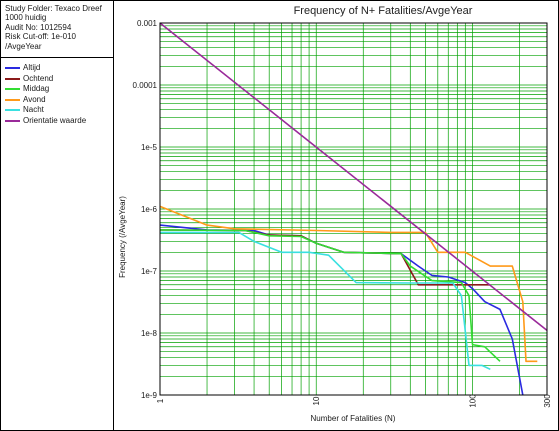 The image size is (559, 431). Describe the element at coordinates (32, 67) in the screenshot. I see `legend-label: Altijd` at that location.